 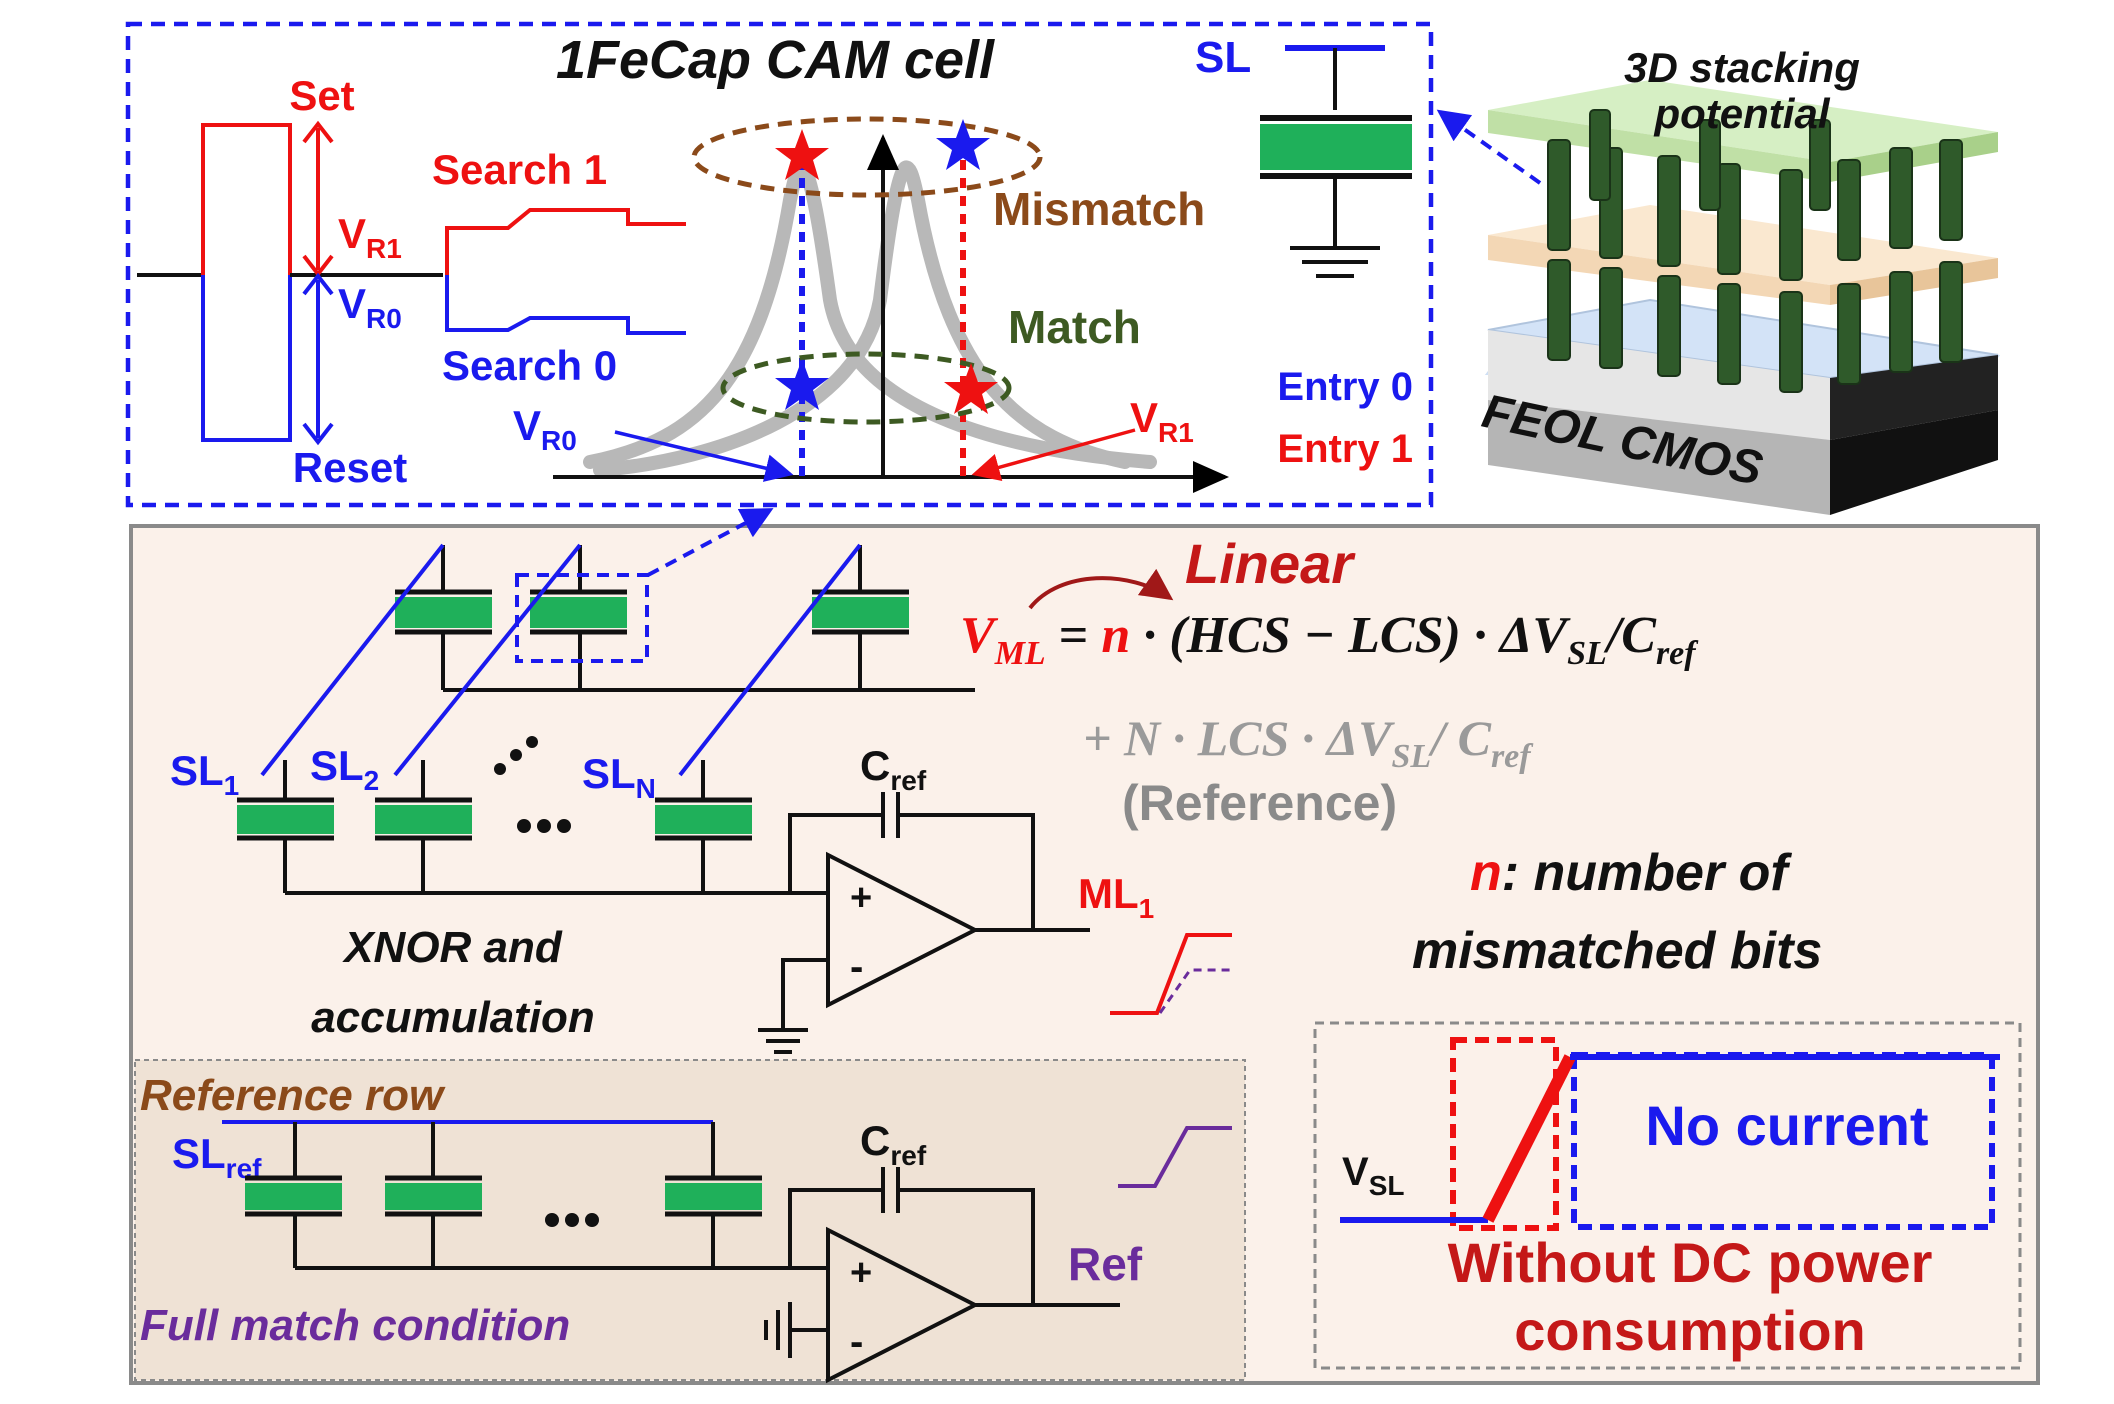 I want to click on entry1-label: Entry 1, so click(x=1345, y=449).